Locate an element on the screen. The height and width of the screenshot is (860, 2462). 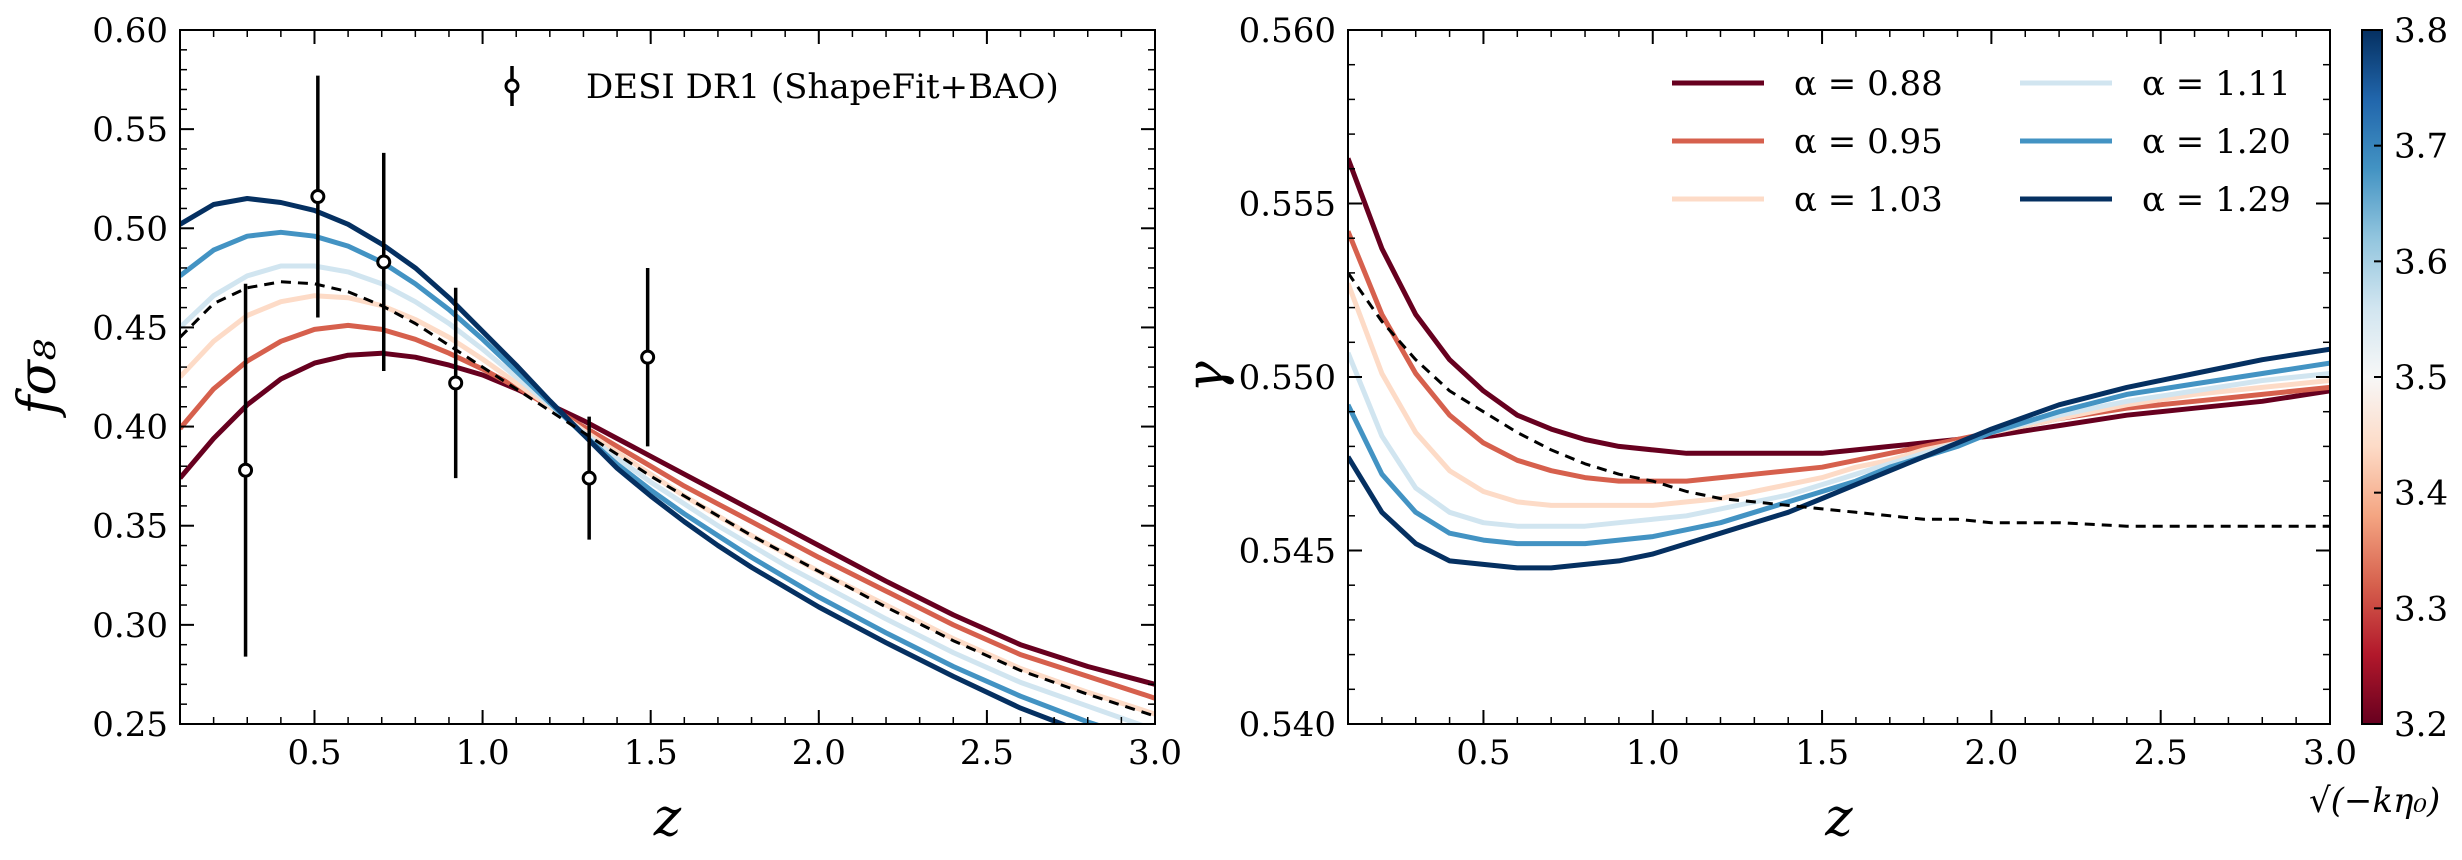
y-tick-label: 0.40 is located at coordinates (130, 428).